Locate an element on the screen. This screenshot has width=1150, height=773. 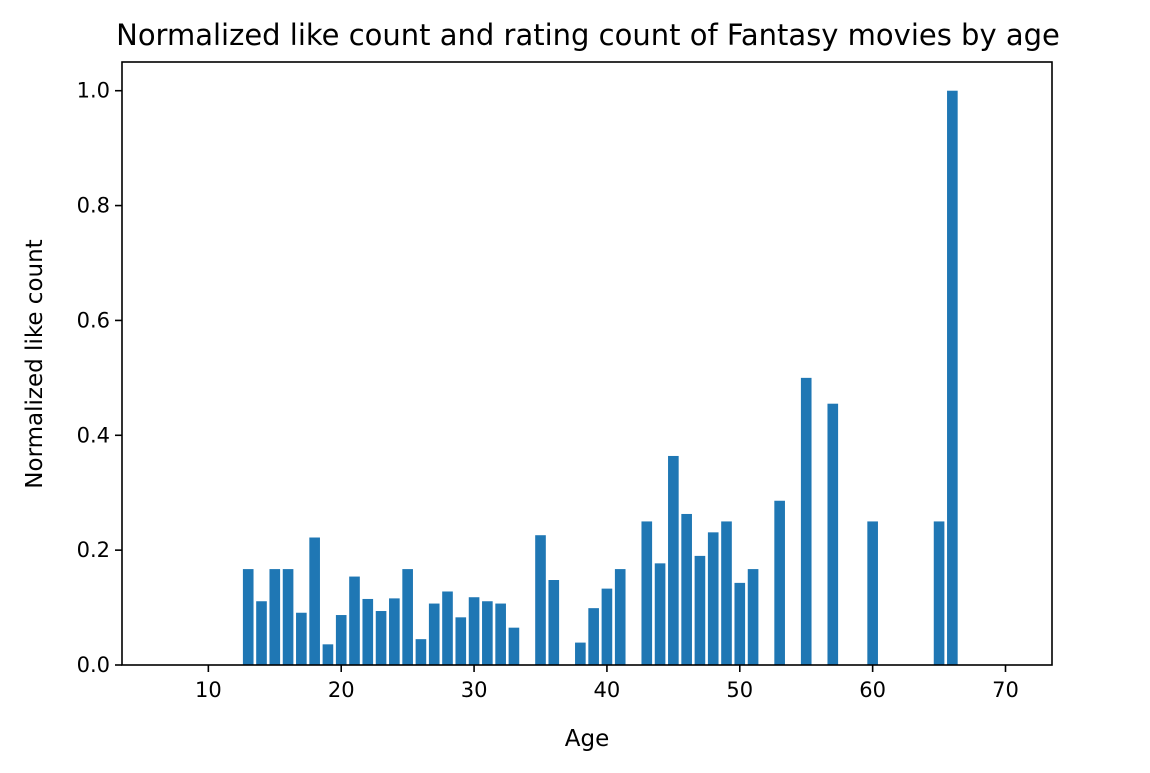
y-tick-label: 0.2 is located at coordinates (93, 550).